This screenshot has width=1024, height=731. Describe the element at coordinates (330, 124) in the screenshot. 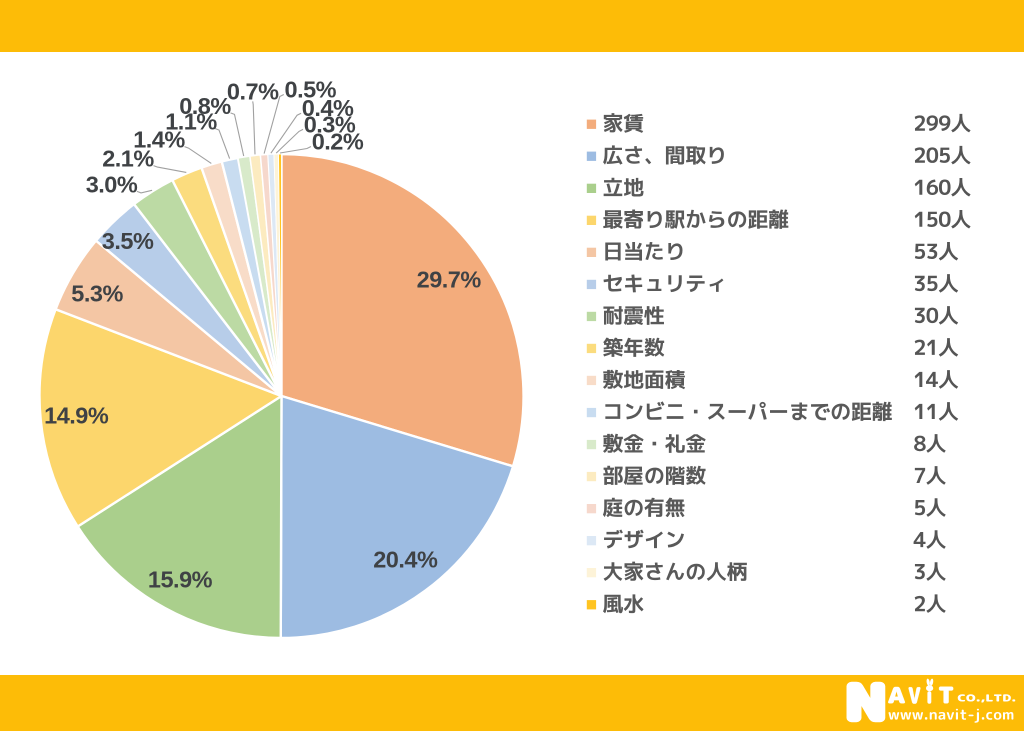

I see `svg-text: 0.3%` at that location.